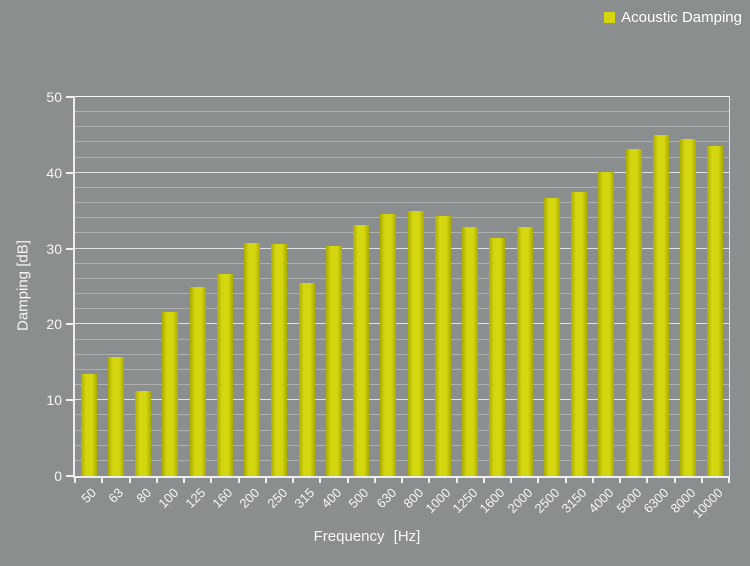 This screenshot has width=750, height=566. I want to click on bar-1000hz, so click(442, 346).